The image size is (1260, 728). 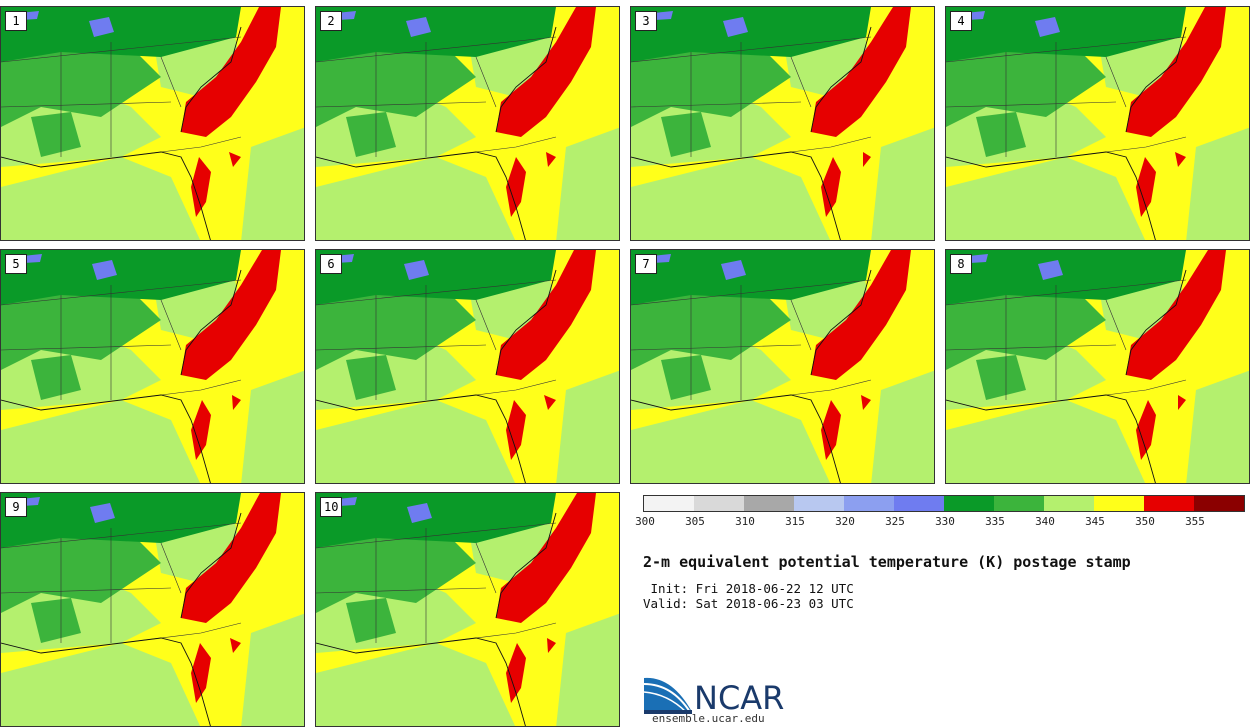 I want to click on ensemble-member-map: 7, so click(x=782, y=366).